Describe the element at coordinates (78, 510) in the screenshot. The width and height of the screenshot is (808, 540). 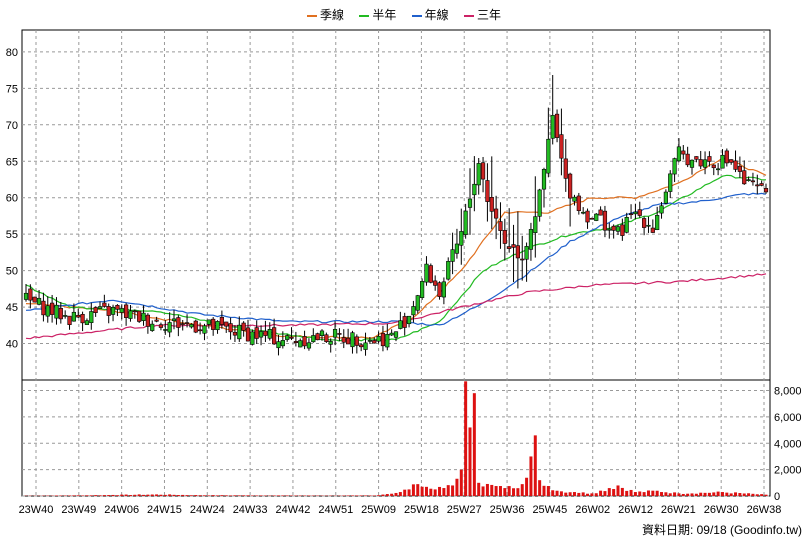
I see `x-tick-label: 23W49` at that location.